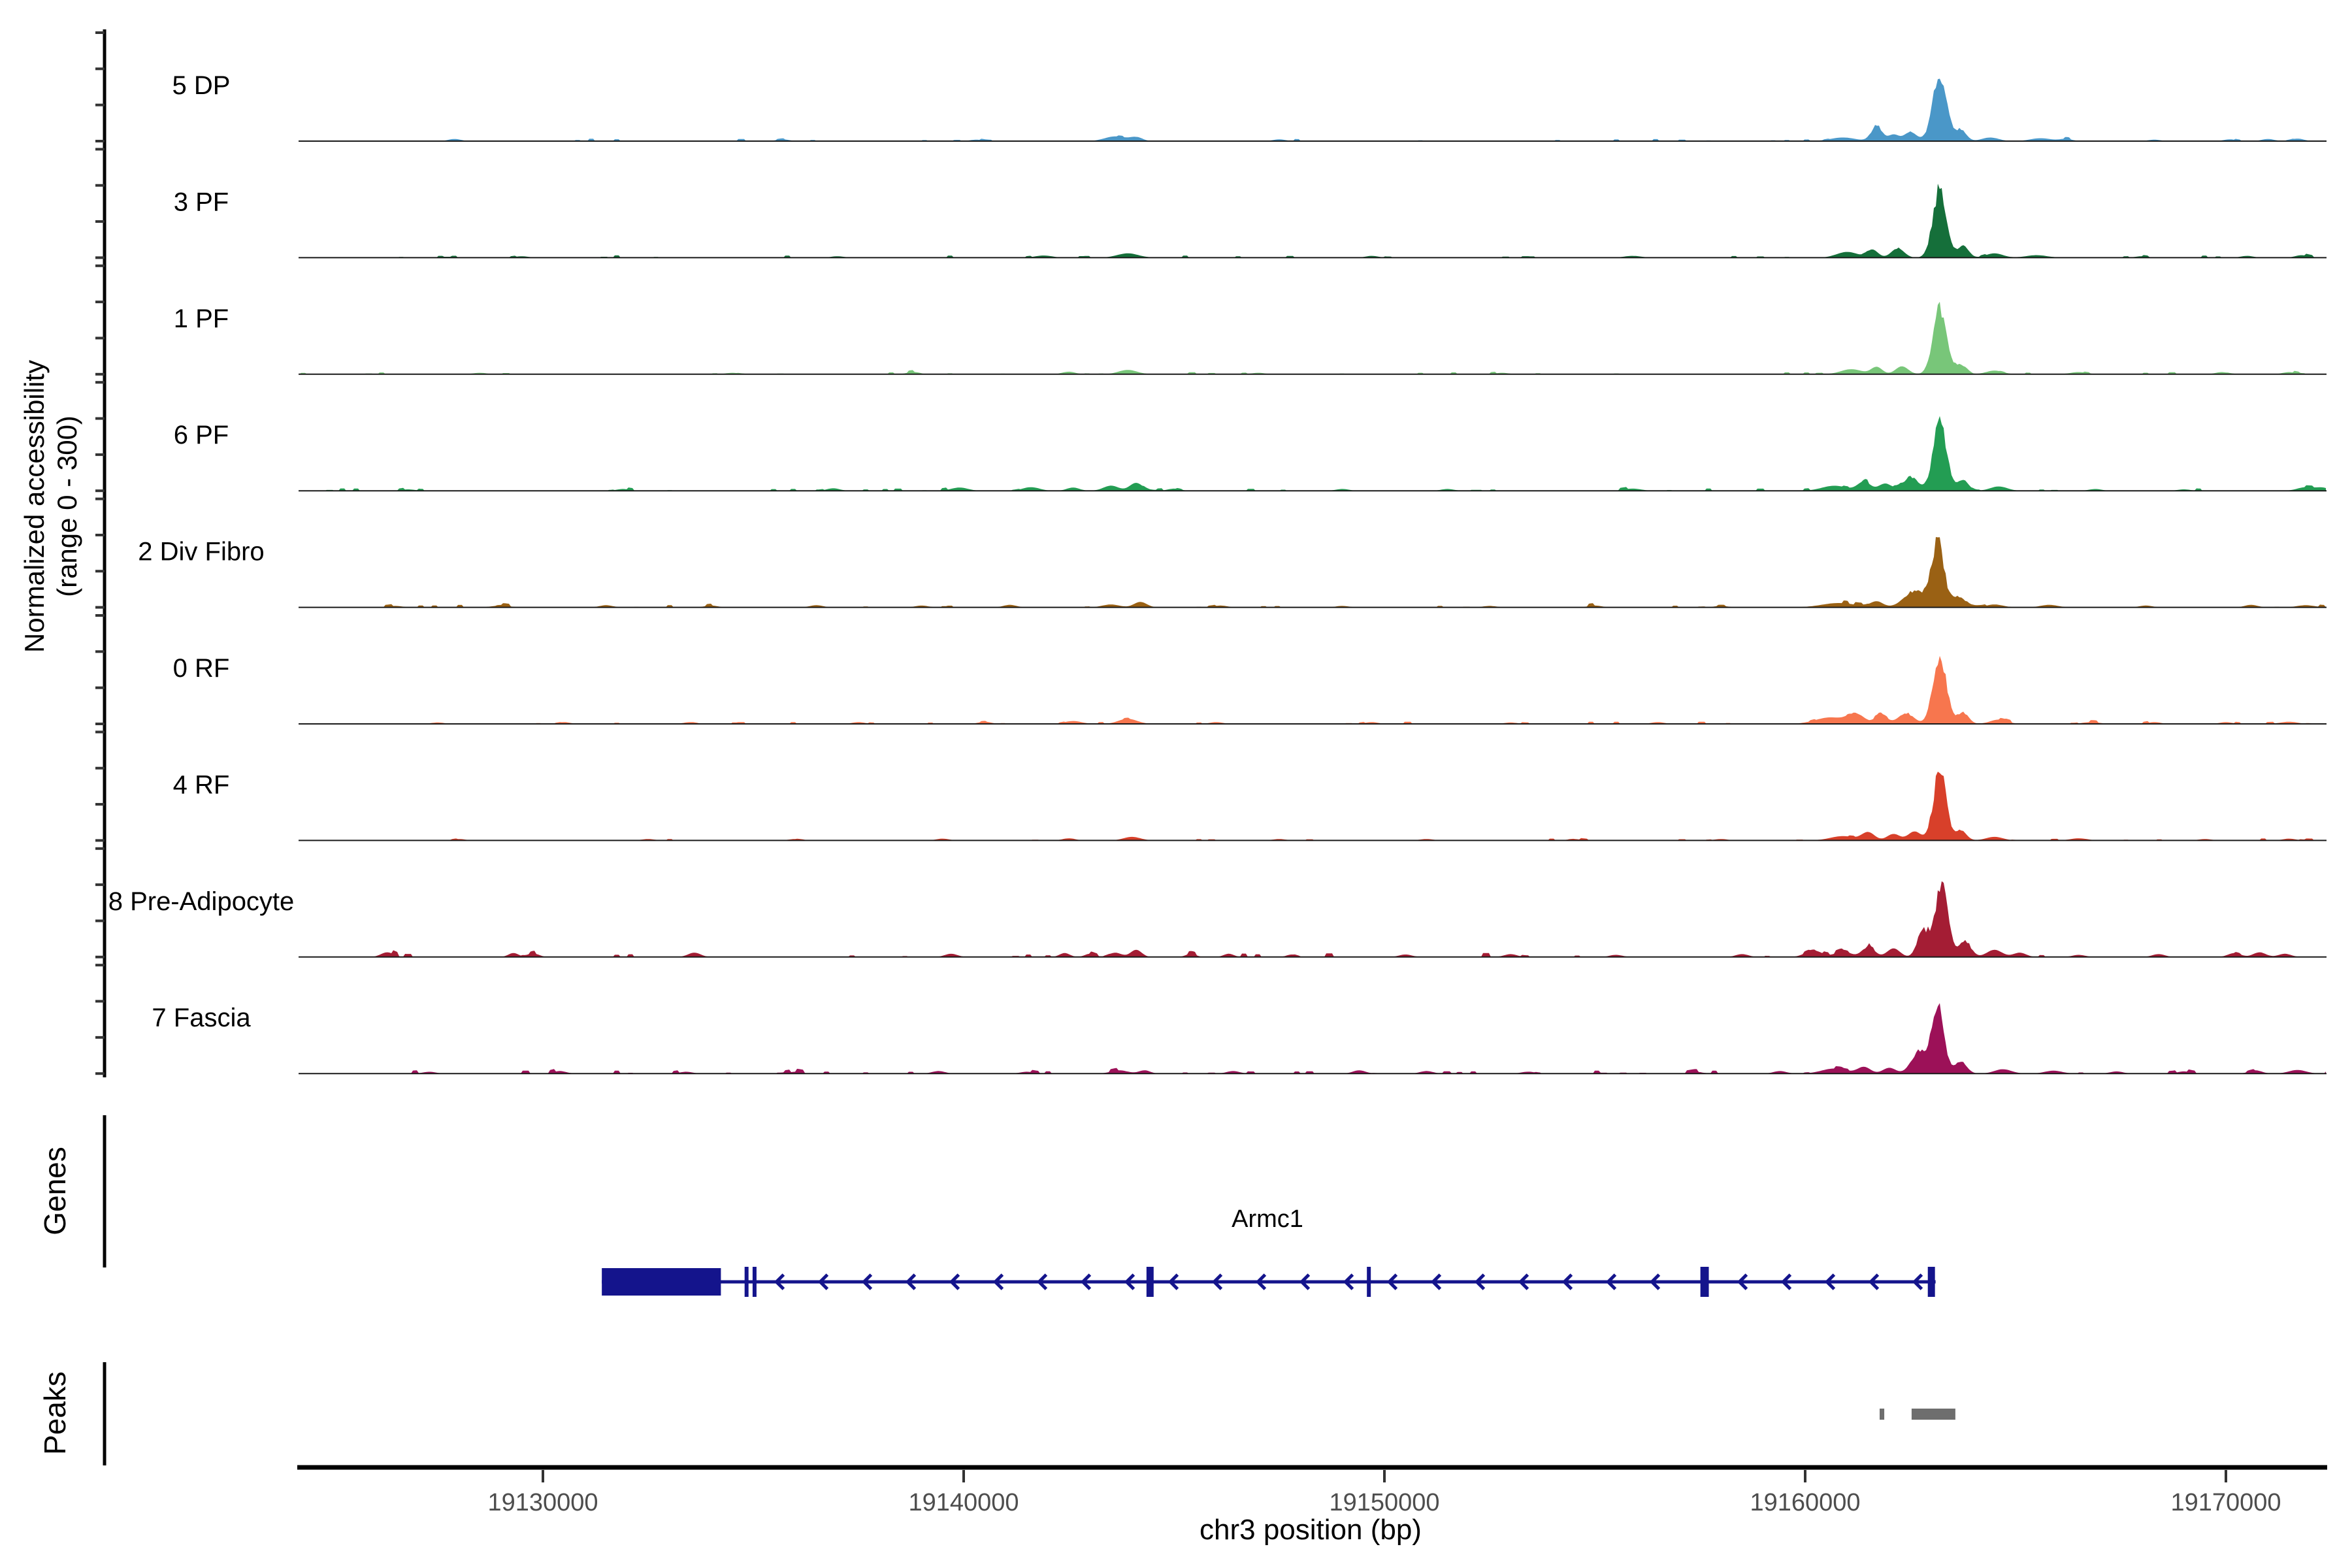 The height and width of the screenshot is (1568, 2352). What do you see at coordinates (201, 668) in the screenshot?
I see `track-label-0-rf: 0 RF` at bounding box center [201, 668].